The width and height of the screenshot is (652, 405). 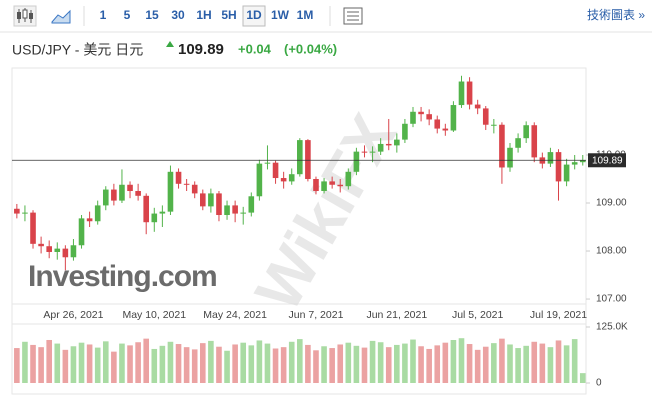 What do you see at coordinates (558, 315) in the screenshot?
I see `x-tick-label: Jul 19, 2021` at bounding box center [558, 315].